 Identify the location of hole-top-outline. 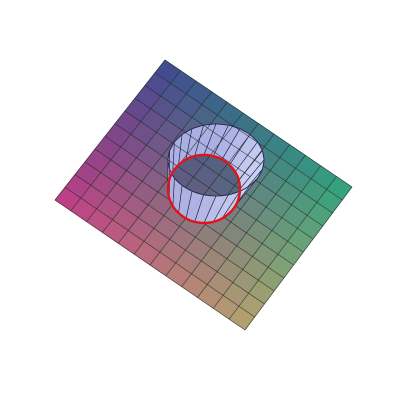
(216, 160).